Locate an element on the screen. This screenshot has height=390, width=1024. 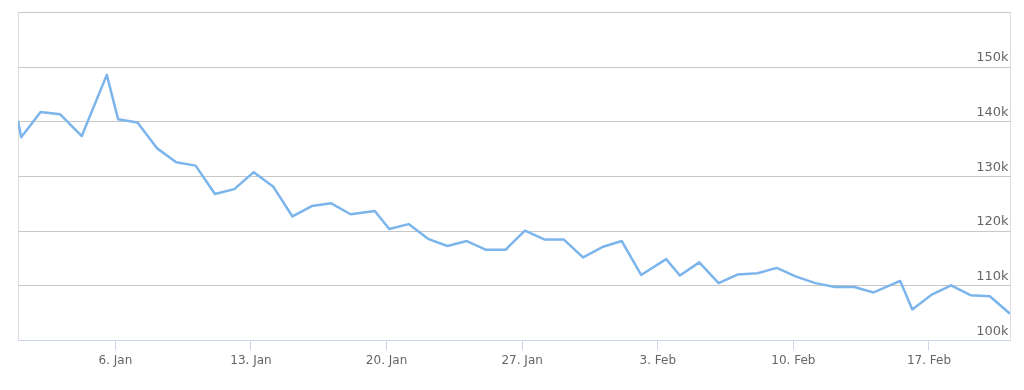
y-tick-label: 100k is located at coordinates (992, 330).